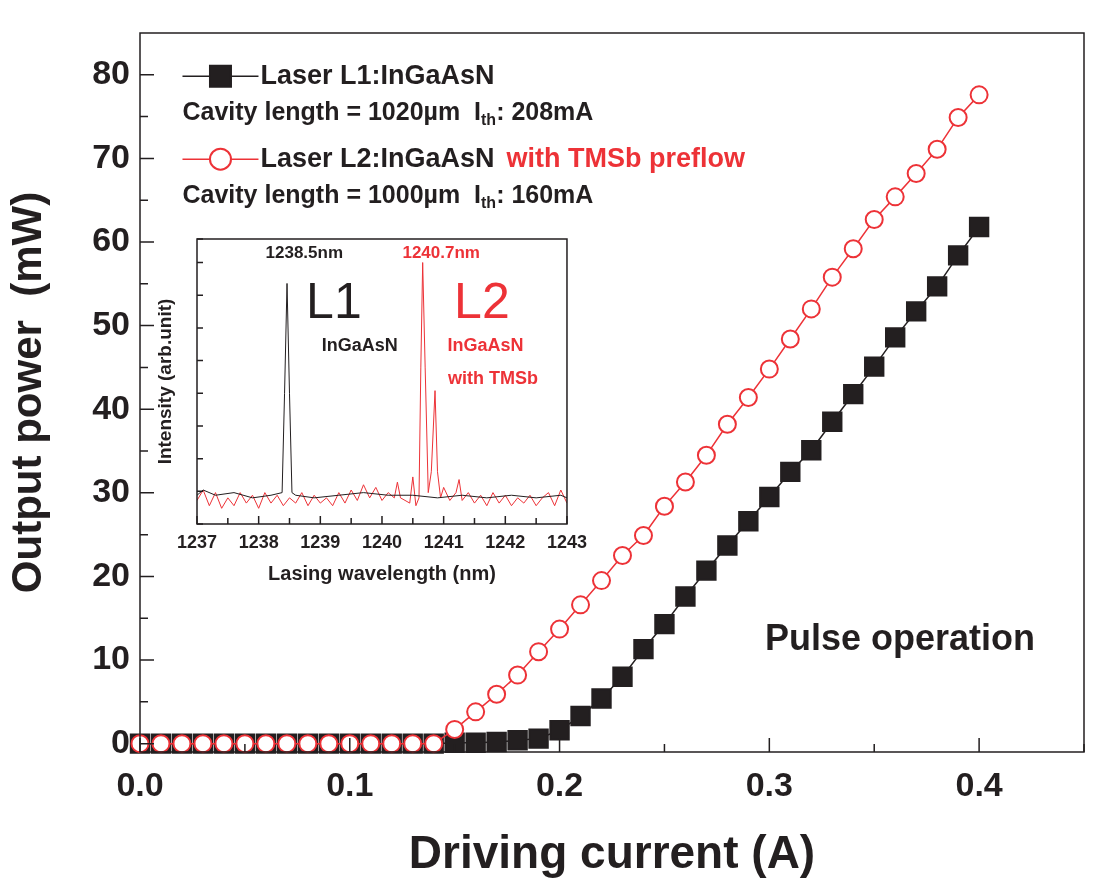 The height and width of the screenshot is (887, 1099). I want to click on annotation: 1238.5nm, so click(304, 252).